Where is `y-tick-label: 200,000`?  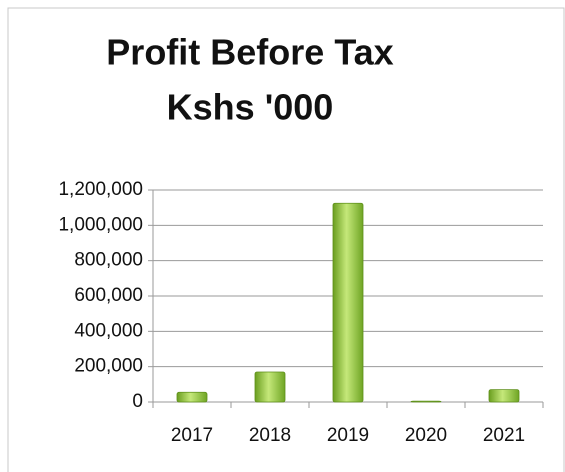
y-tick-label: 200,000 is located at coordinates (108, 366).